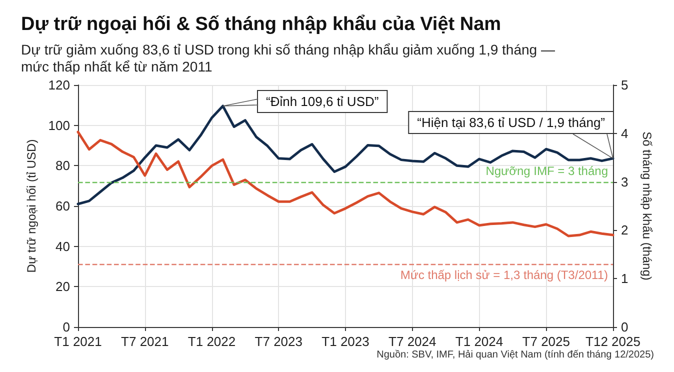 The image size is (674, 372). Describe the element at coordinates (63, 166) in the screenshot. I see `y-tick-label: 80` at that location.